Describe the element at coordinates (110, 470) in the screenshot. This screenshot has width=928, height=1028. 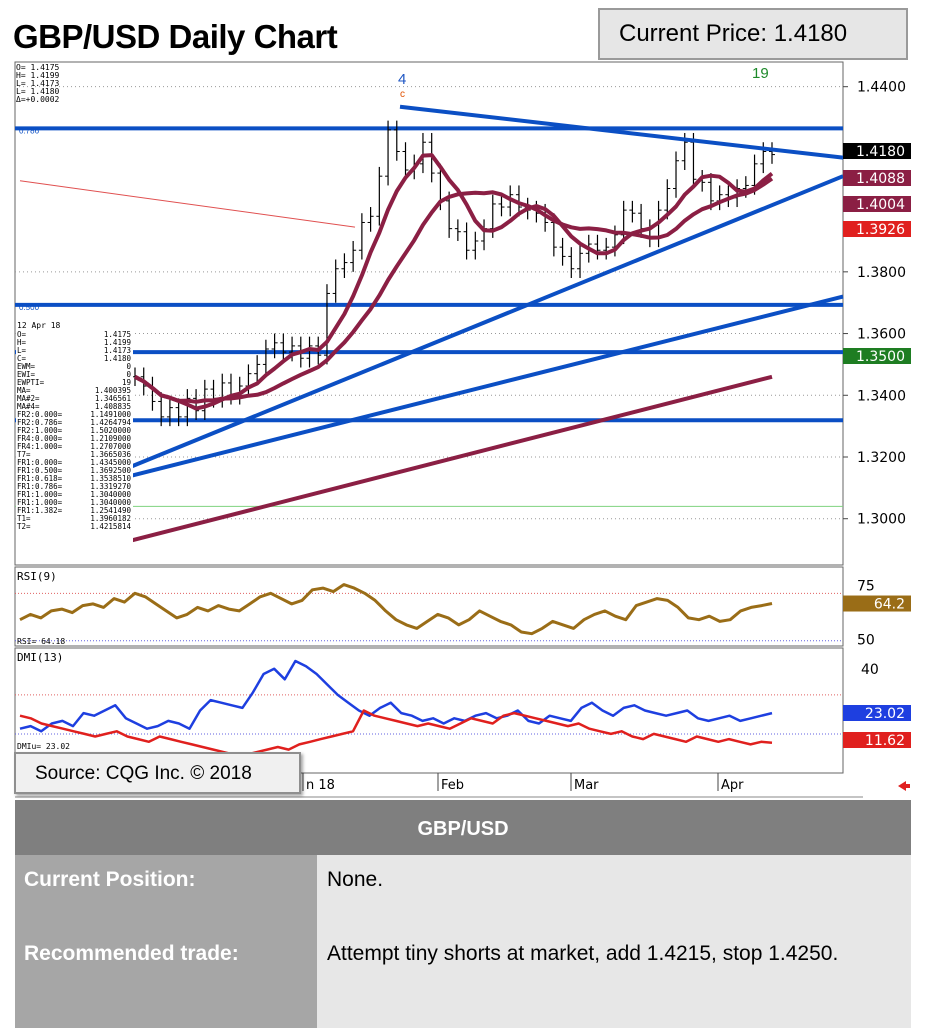
I see `info-box-value: 1.3692500` at that location.